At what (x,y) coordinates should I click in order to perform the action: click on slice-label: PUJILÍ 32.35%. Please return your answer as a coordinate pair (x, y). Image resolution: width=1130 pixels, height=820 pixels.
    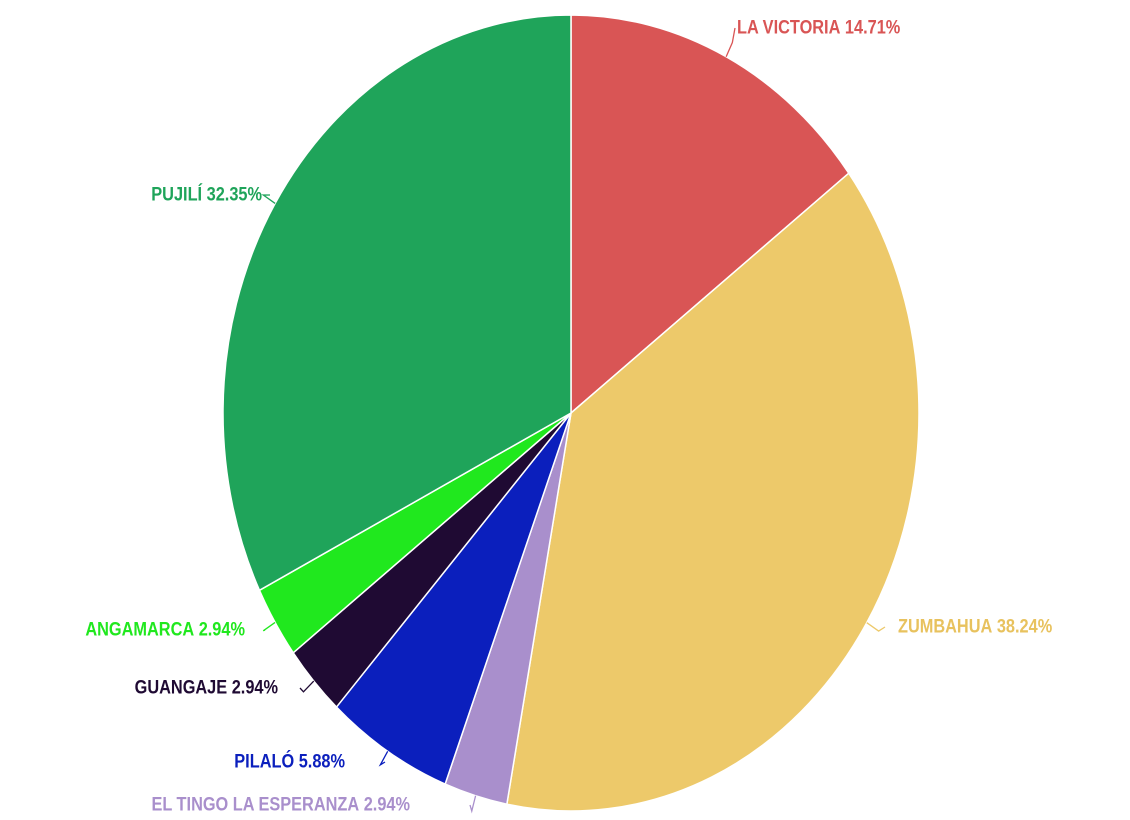
    Looking at the image, I should click on (206, 193).